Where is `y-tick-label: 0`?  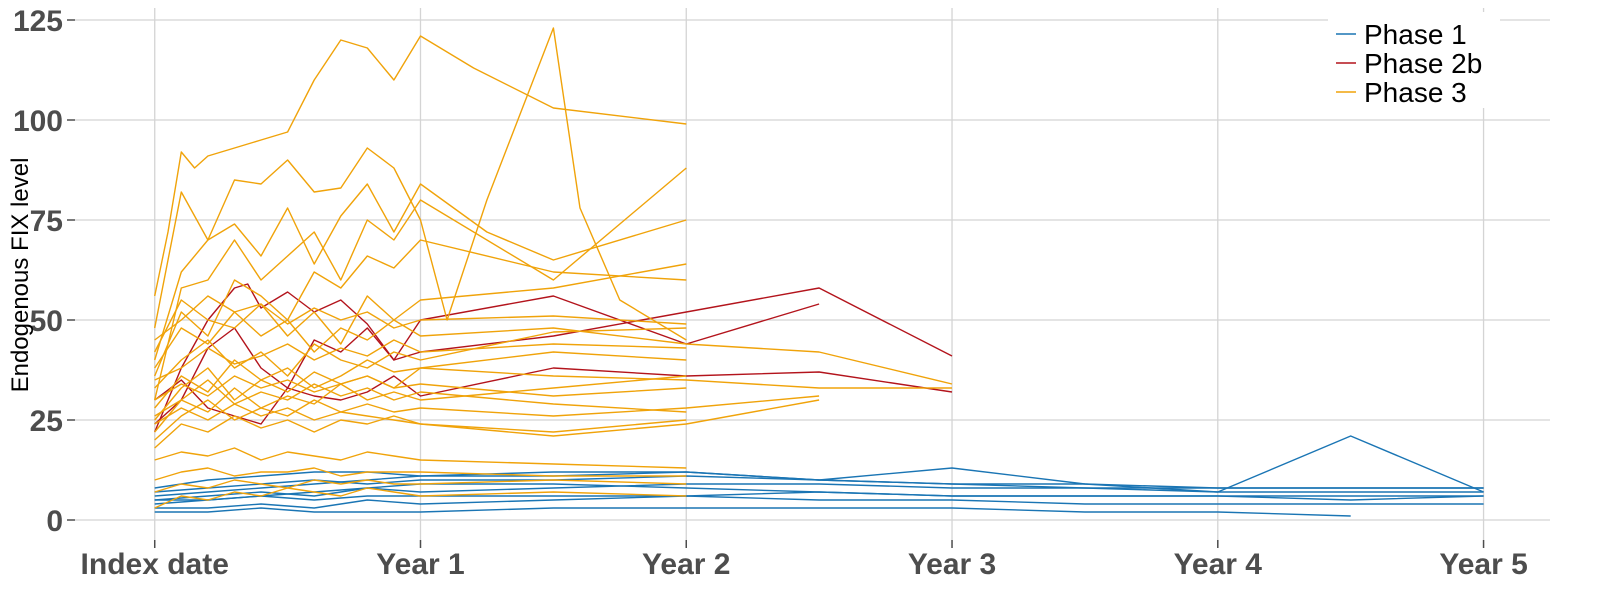
y-tick-label: 0 is located at coordinates (54, 521).